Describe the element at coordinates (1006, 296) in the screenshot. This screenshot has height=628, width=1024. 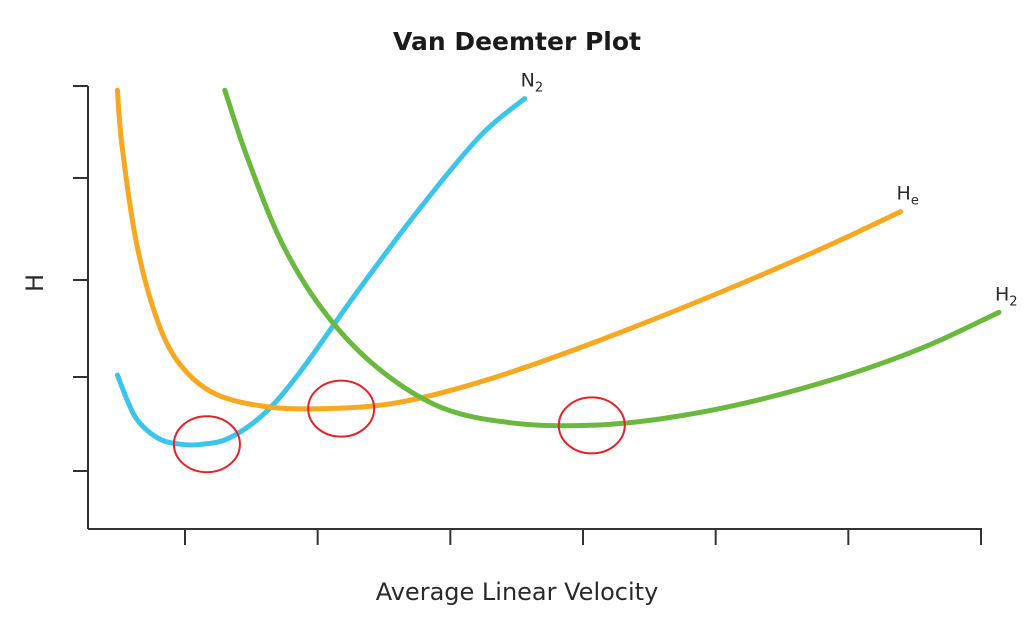
I see `series-label-h2: H2` at that location.